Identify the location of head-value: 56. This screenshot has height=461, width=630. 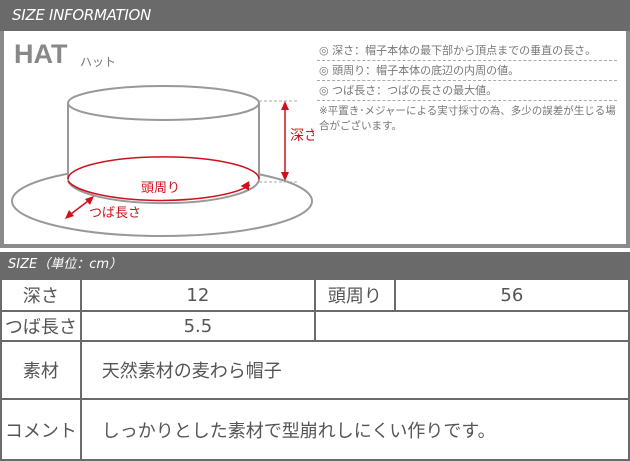
(511, 295).